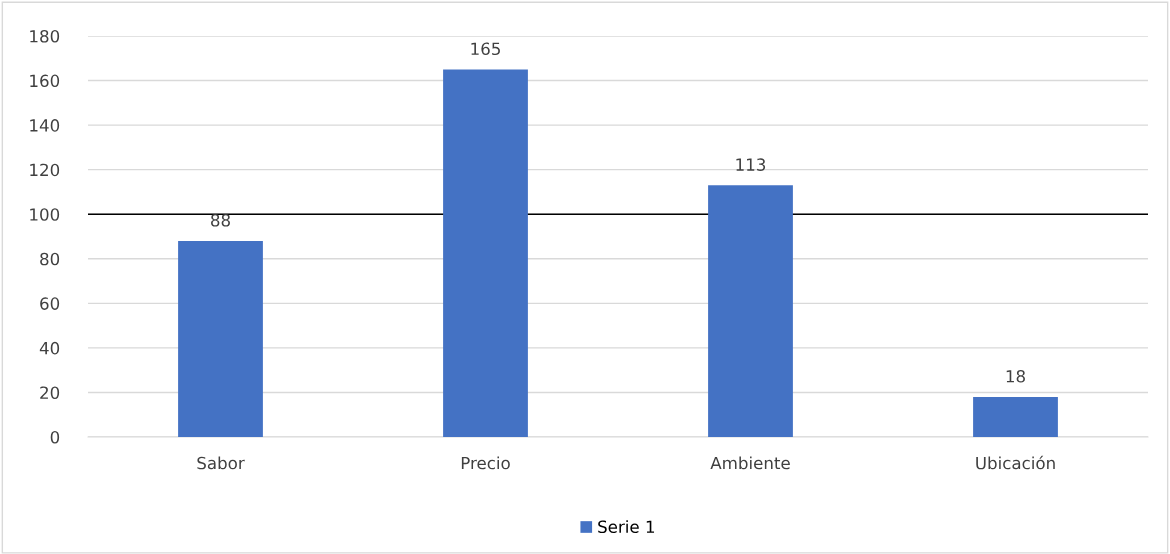  Describe the element at coordinates (45, 36) in the screenshot. I see `y-tick-label: 180` at that location.